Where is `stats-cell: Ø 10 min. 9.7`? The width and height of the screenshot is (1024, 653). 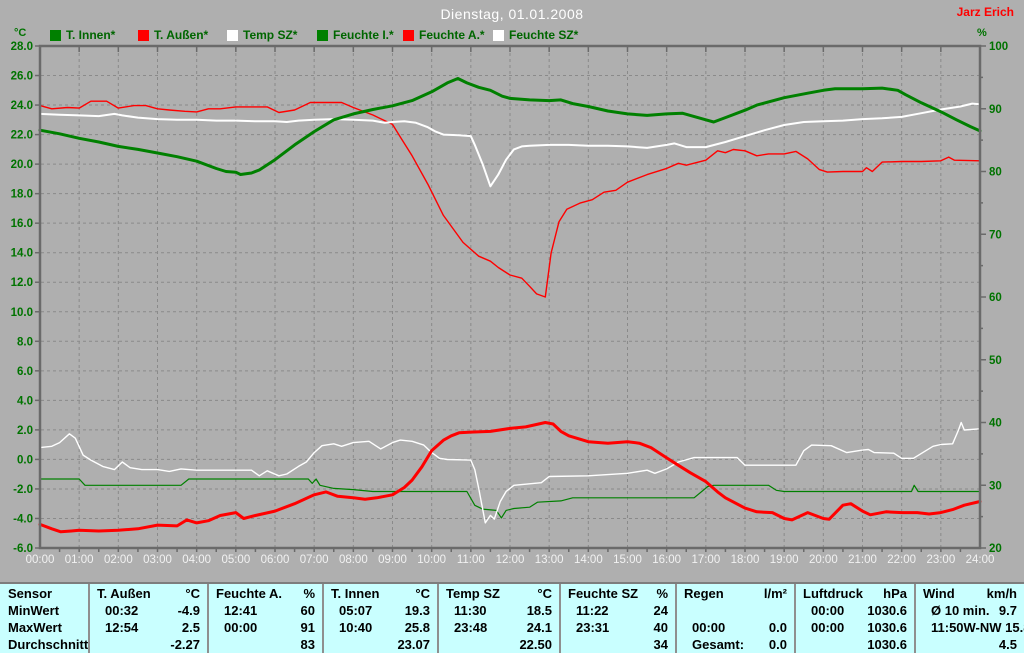 stats-cell: Ø 10 min. 9.7 is located at coordinates (974, 610).